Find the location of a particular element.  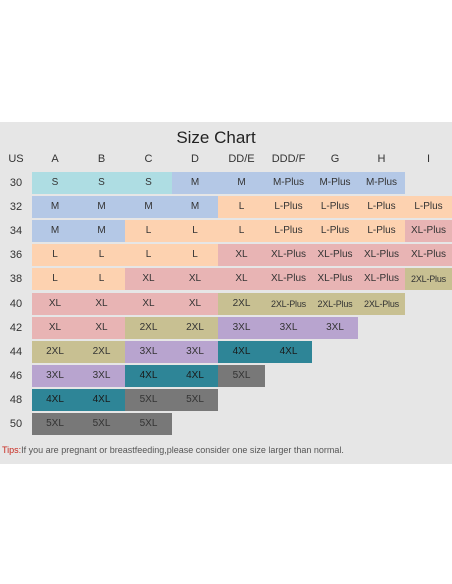

us-size-label: 32 is located at coordinates (16, 207).